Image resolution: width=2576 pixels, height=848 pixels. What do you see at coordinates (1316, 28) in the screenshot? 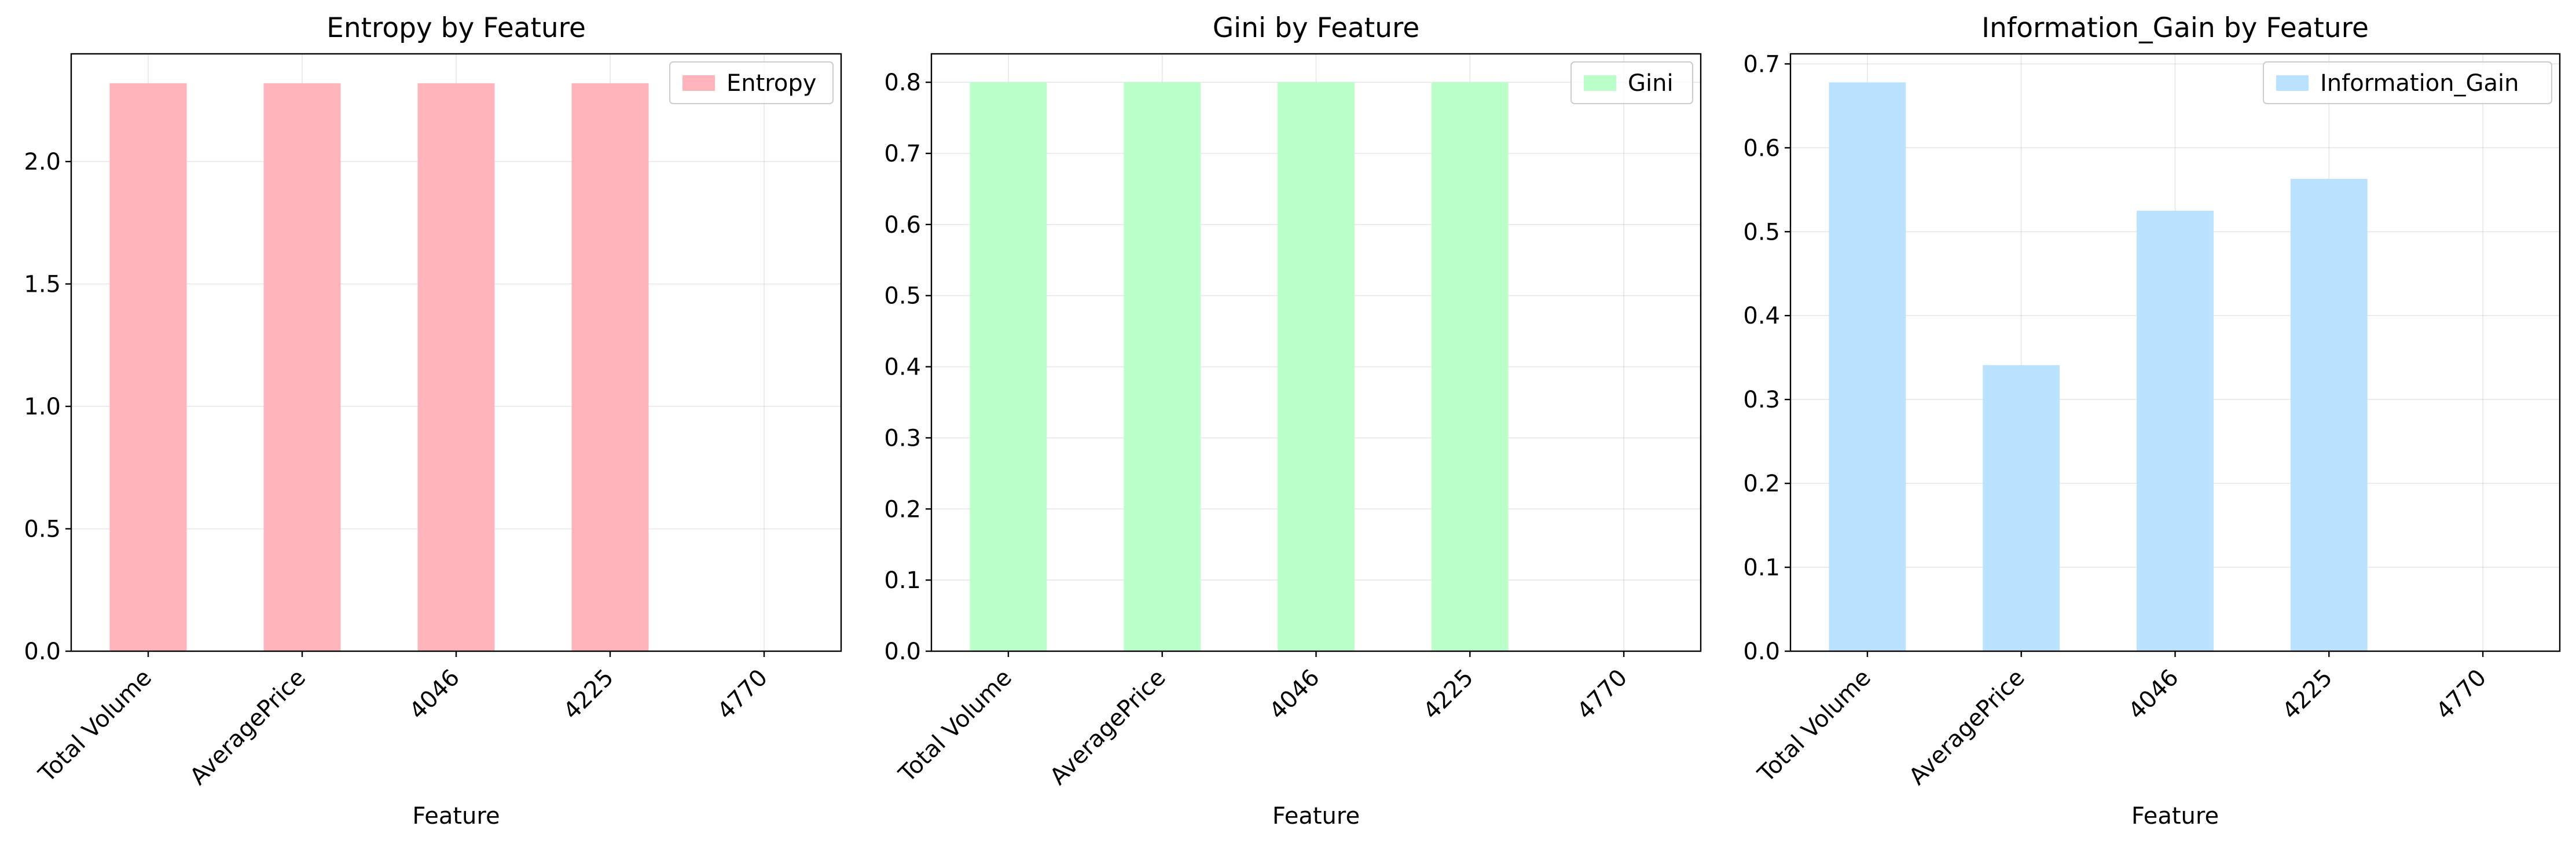
I see `chart-title: Gini by Feature` at bounding box center [1316, 28].